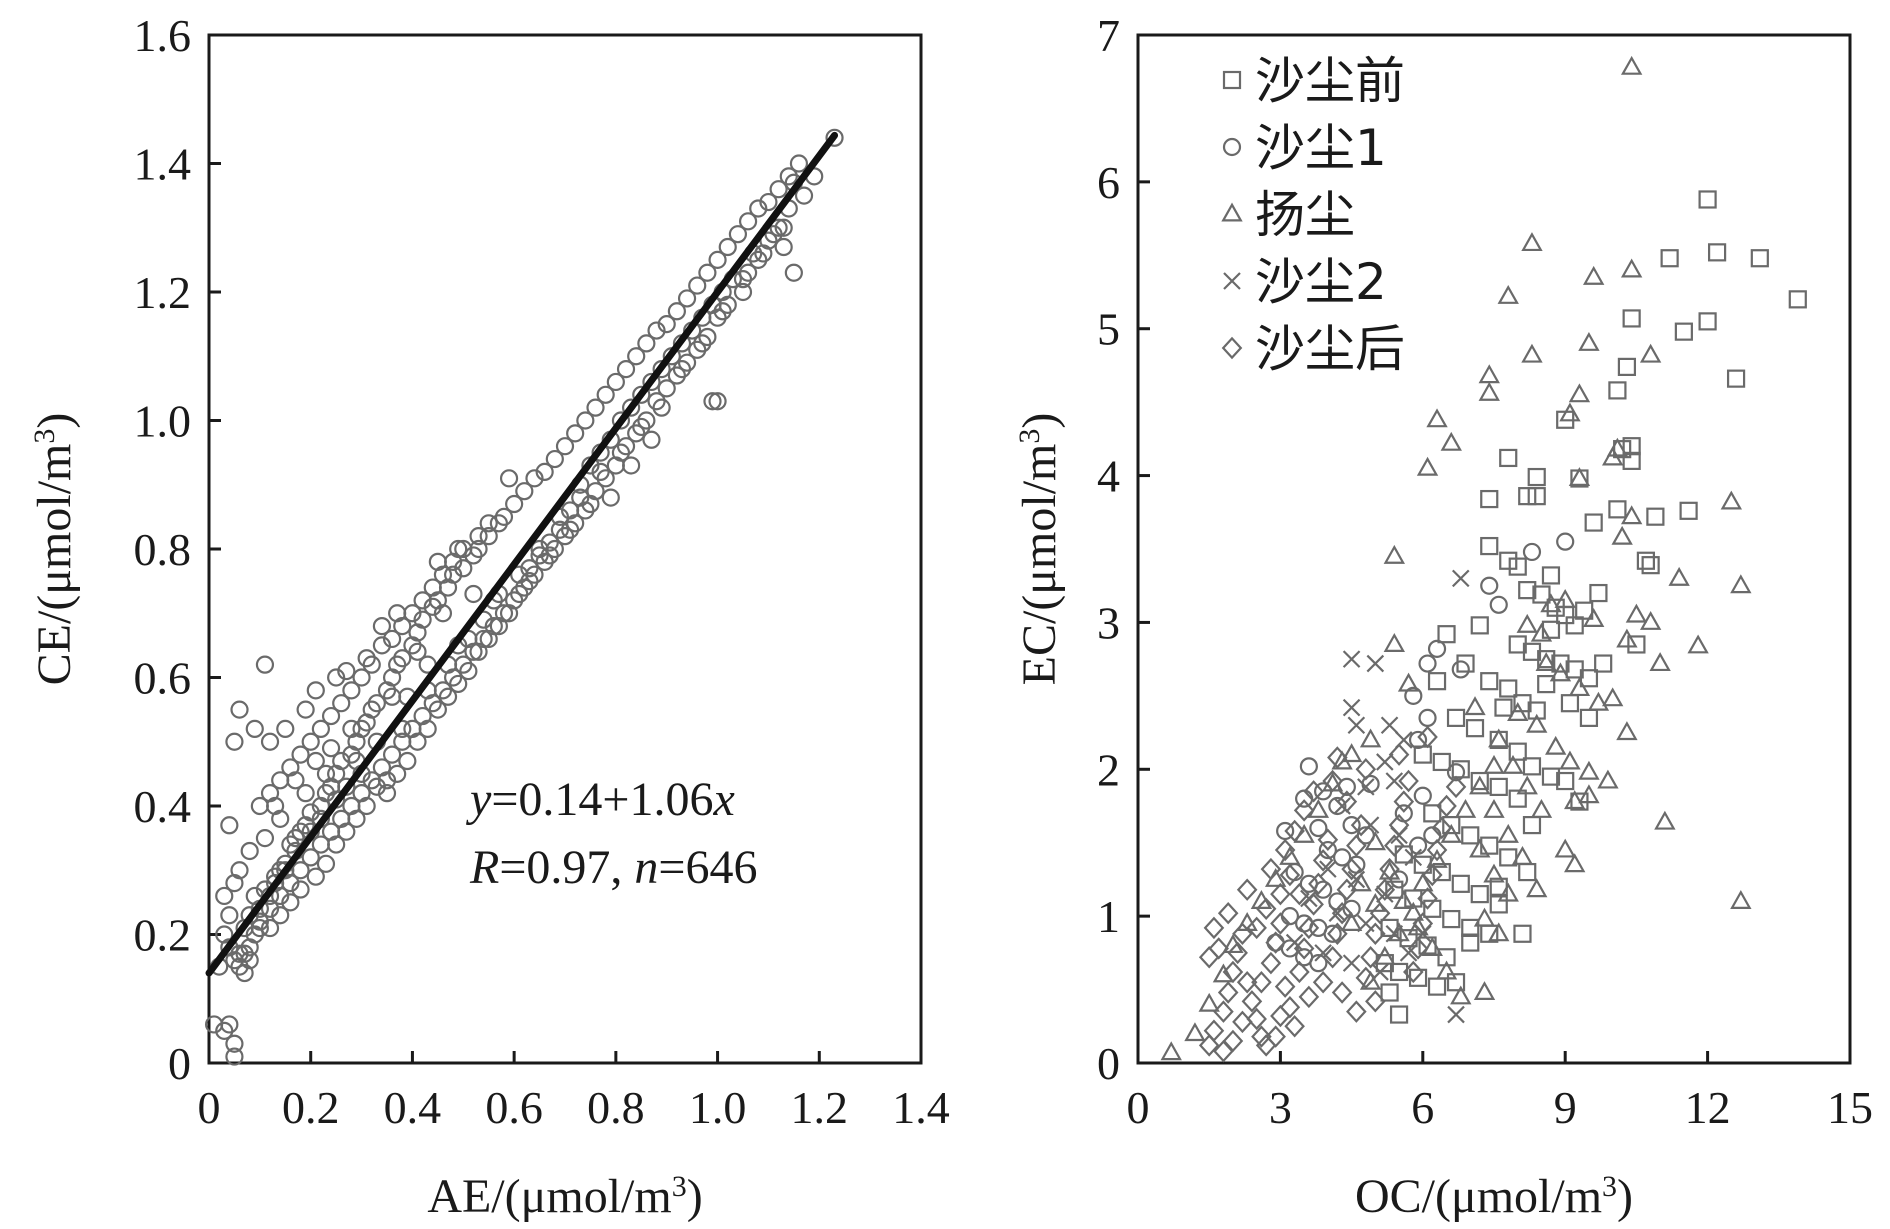 The image size is (1890, 1229). I want to click on y-tick-label: 0.8, so click(163, 549).